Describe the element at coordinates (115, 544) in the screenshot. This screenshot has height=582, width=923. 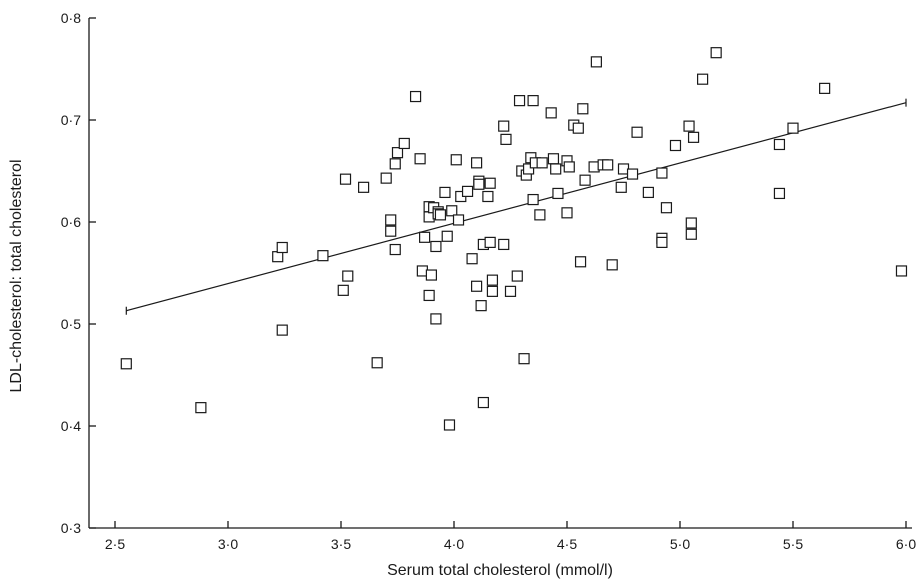
I see `x-tick-label: 2·5` at that location.